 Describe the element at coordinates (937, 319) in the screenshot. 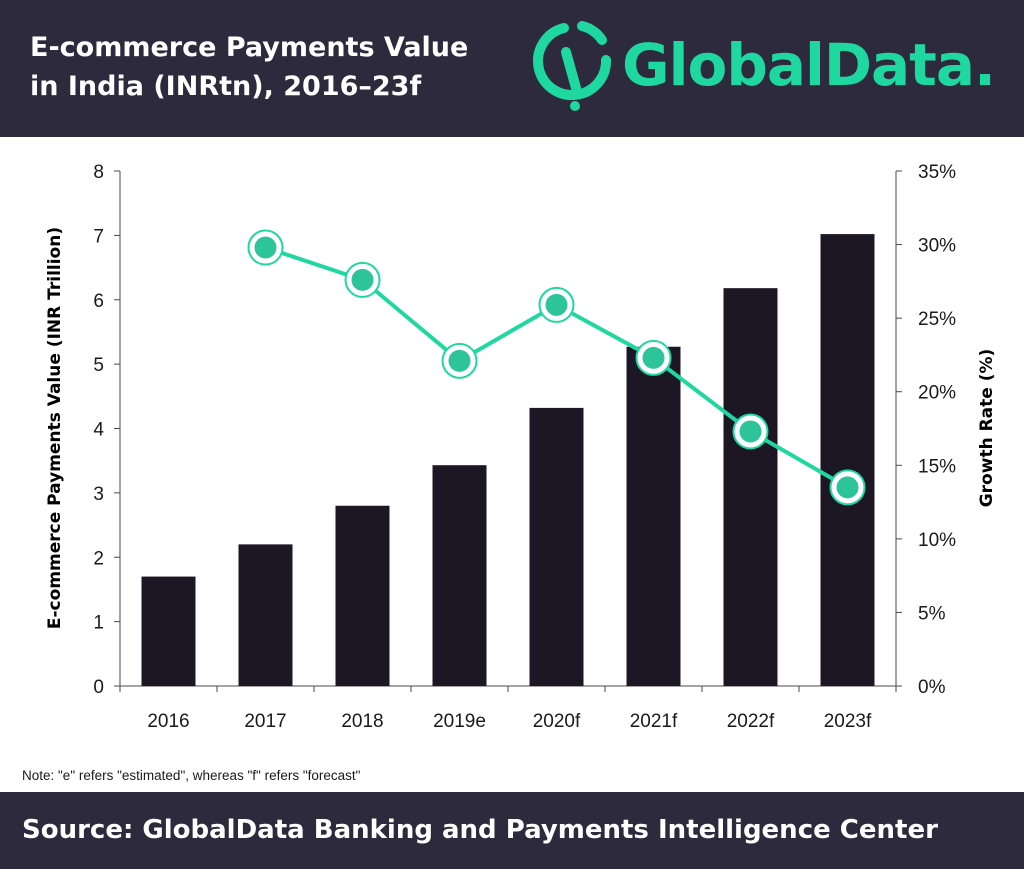

I see `y-right-tick-label: 25%` at that location.